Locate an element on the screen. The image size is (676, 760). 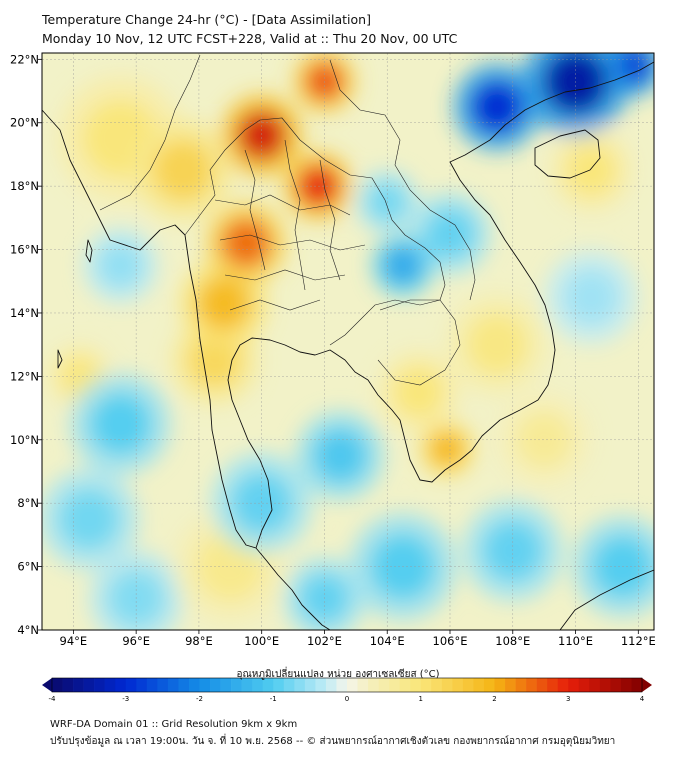
lon-tick-label: 104°E is located at coordinates (387, 641).